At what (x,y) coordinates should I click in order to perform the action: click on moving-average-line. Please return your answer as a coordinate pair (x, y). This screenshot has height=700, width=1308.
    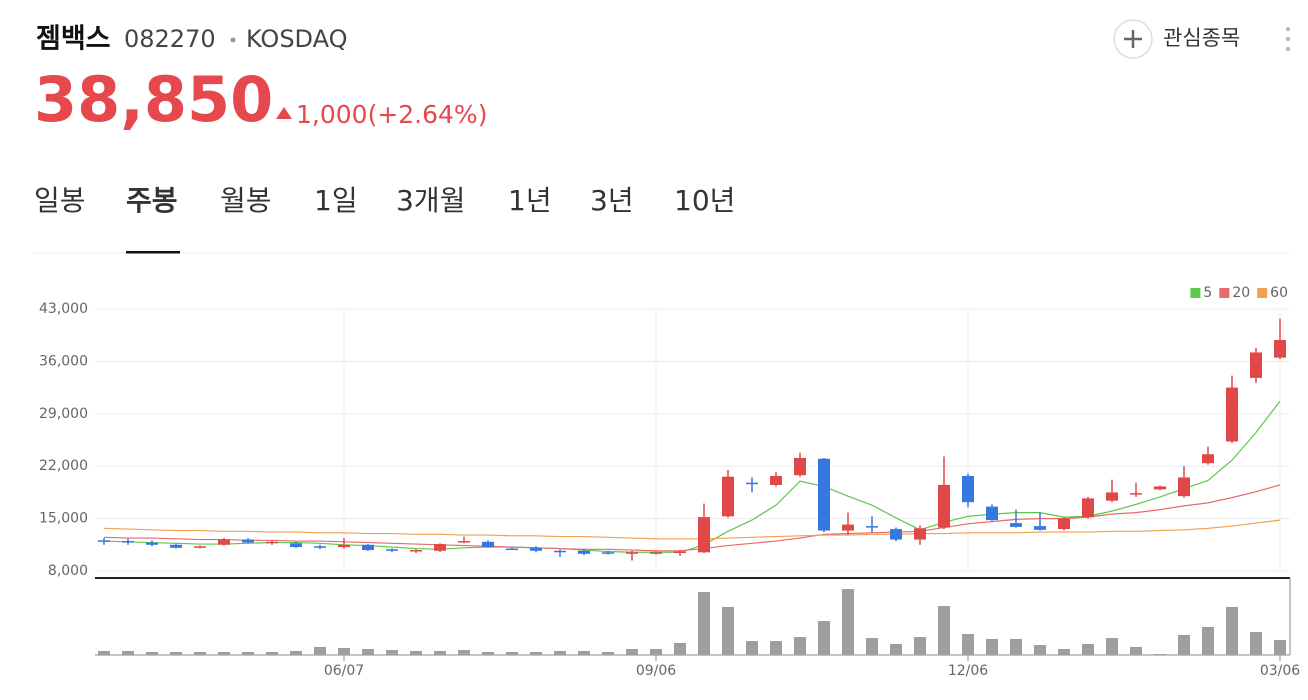
    Looking at the image, I should click on (692, 518).